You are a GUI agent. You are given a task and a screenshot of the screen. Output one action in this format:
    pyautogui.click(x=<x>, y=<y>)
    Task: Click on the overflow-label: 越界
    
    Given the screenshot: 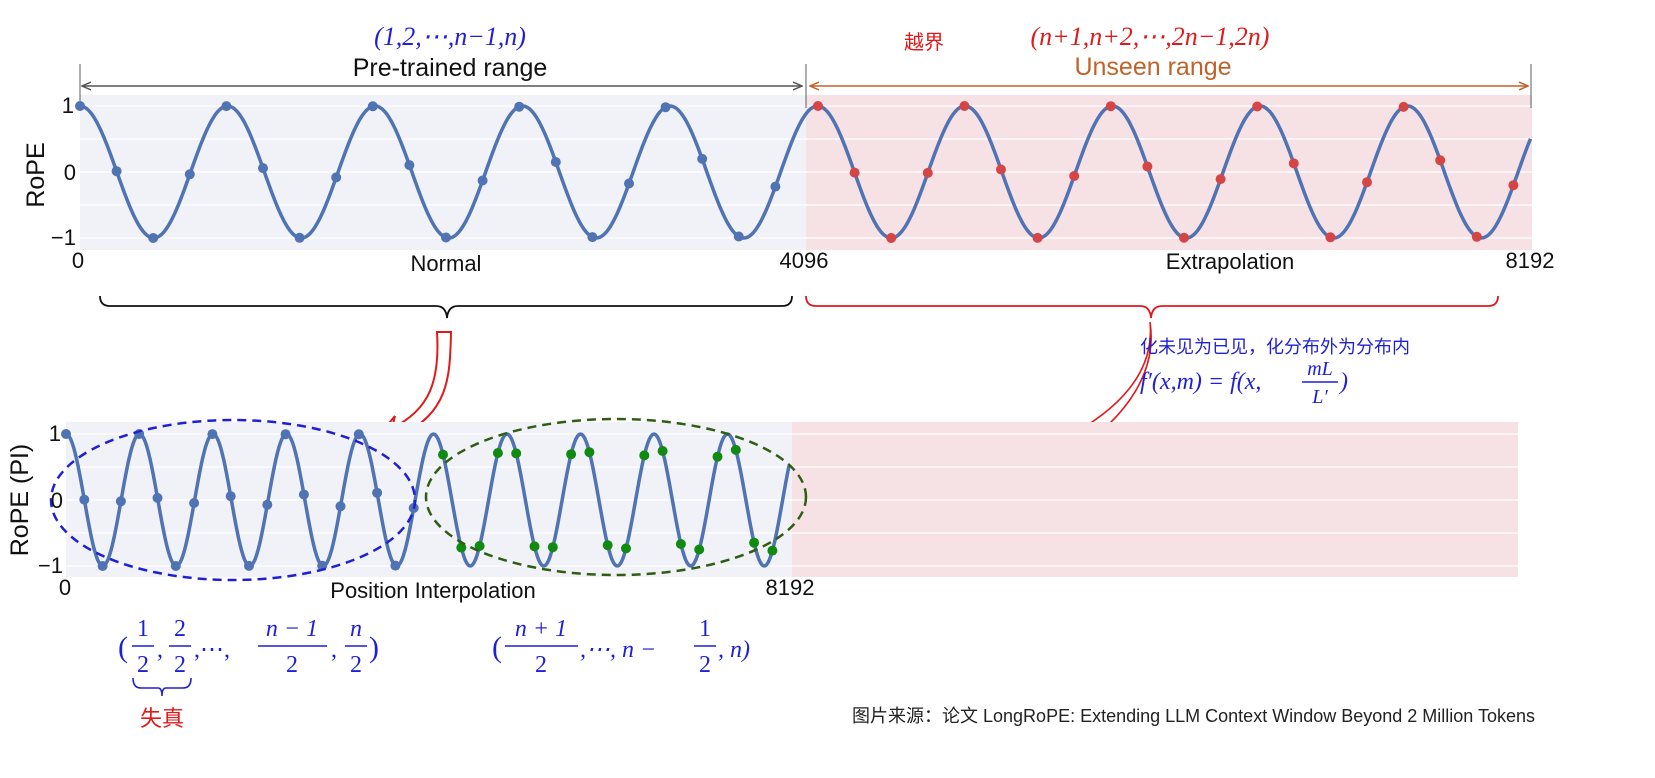 What is the action you would take?
    pyautogui.click(x=924, y=42)
    